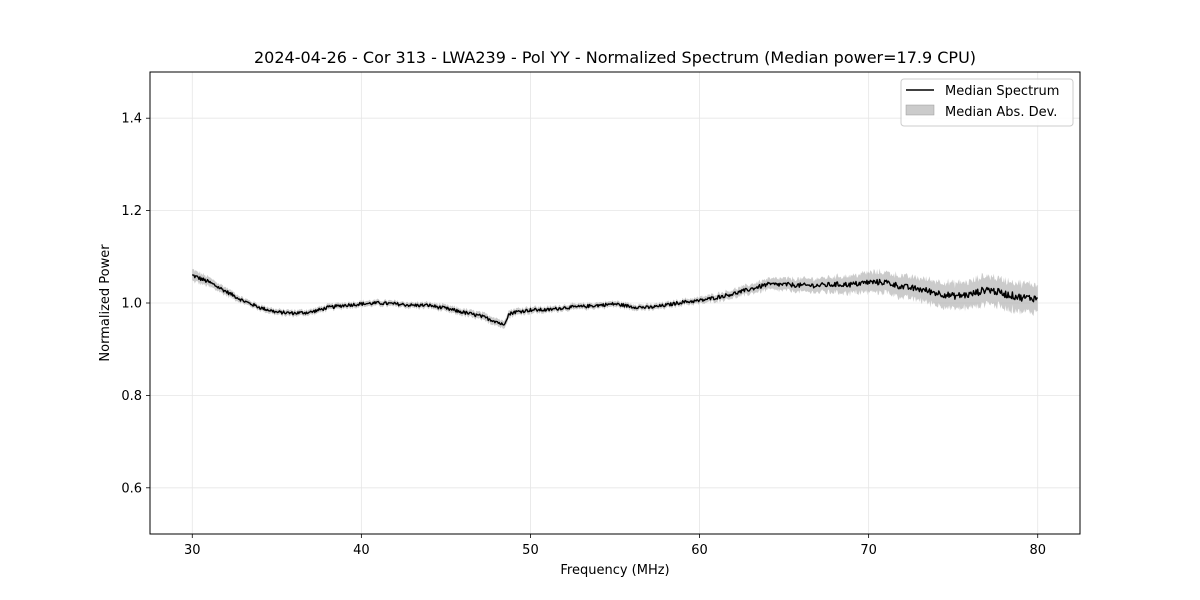 This screenshot has height=600, width=1200. Describe the element at coordinates (1001, 112) in the screenshot. I see `legend-label-median-abs-dev: Median Abs. Dev.` at that location.